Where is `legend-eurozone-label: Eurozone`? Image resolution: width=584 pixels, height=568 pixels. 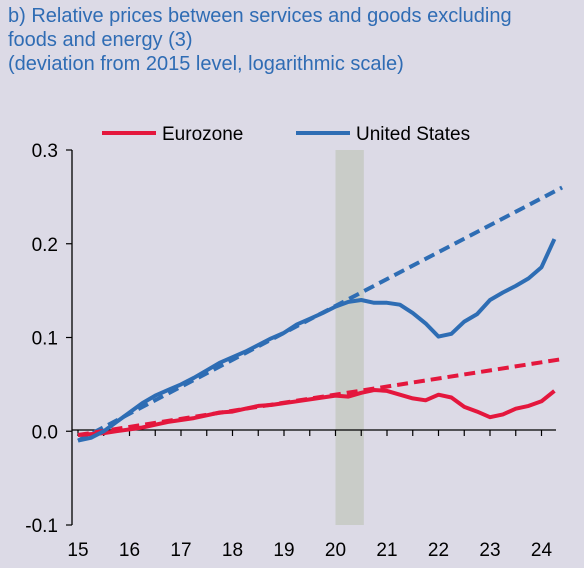
legend-eurozone-label: Eurozone is located at coordinates (202, 134).